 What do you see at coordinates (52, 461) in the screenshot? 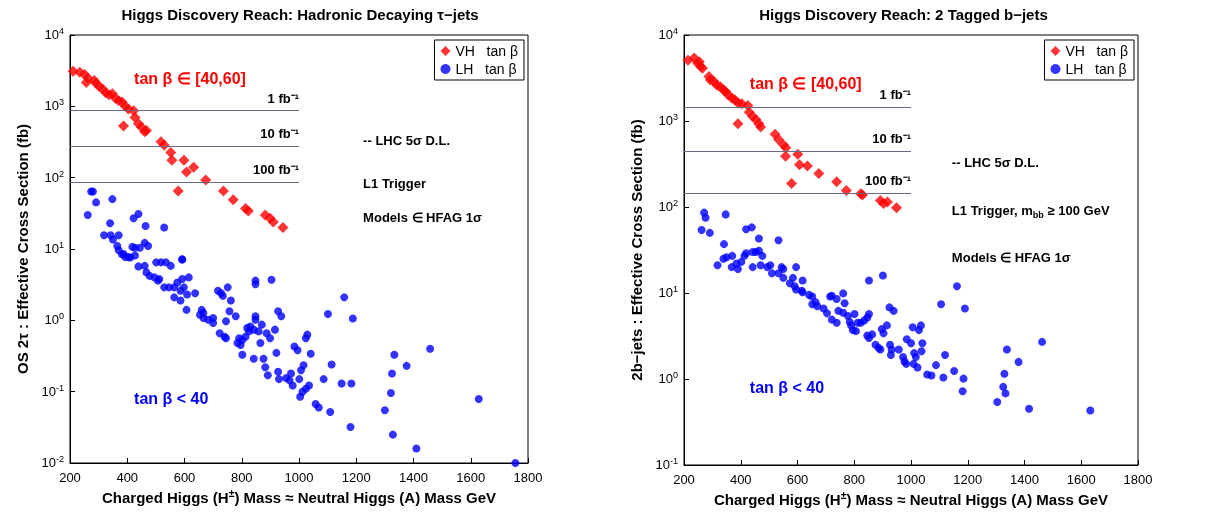
I see `y-tick-label: 10$^{-2}$` at bounding box center [52, 461].